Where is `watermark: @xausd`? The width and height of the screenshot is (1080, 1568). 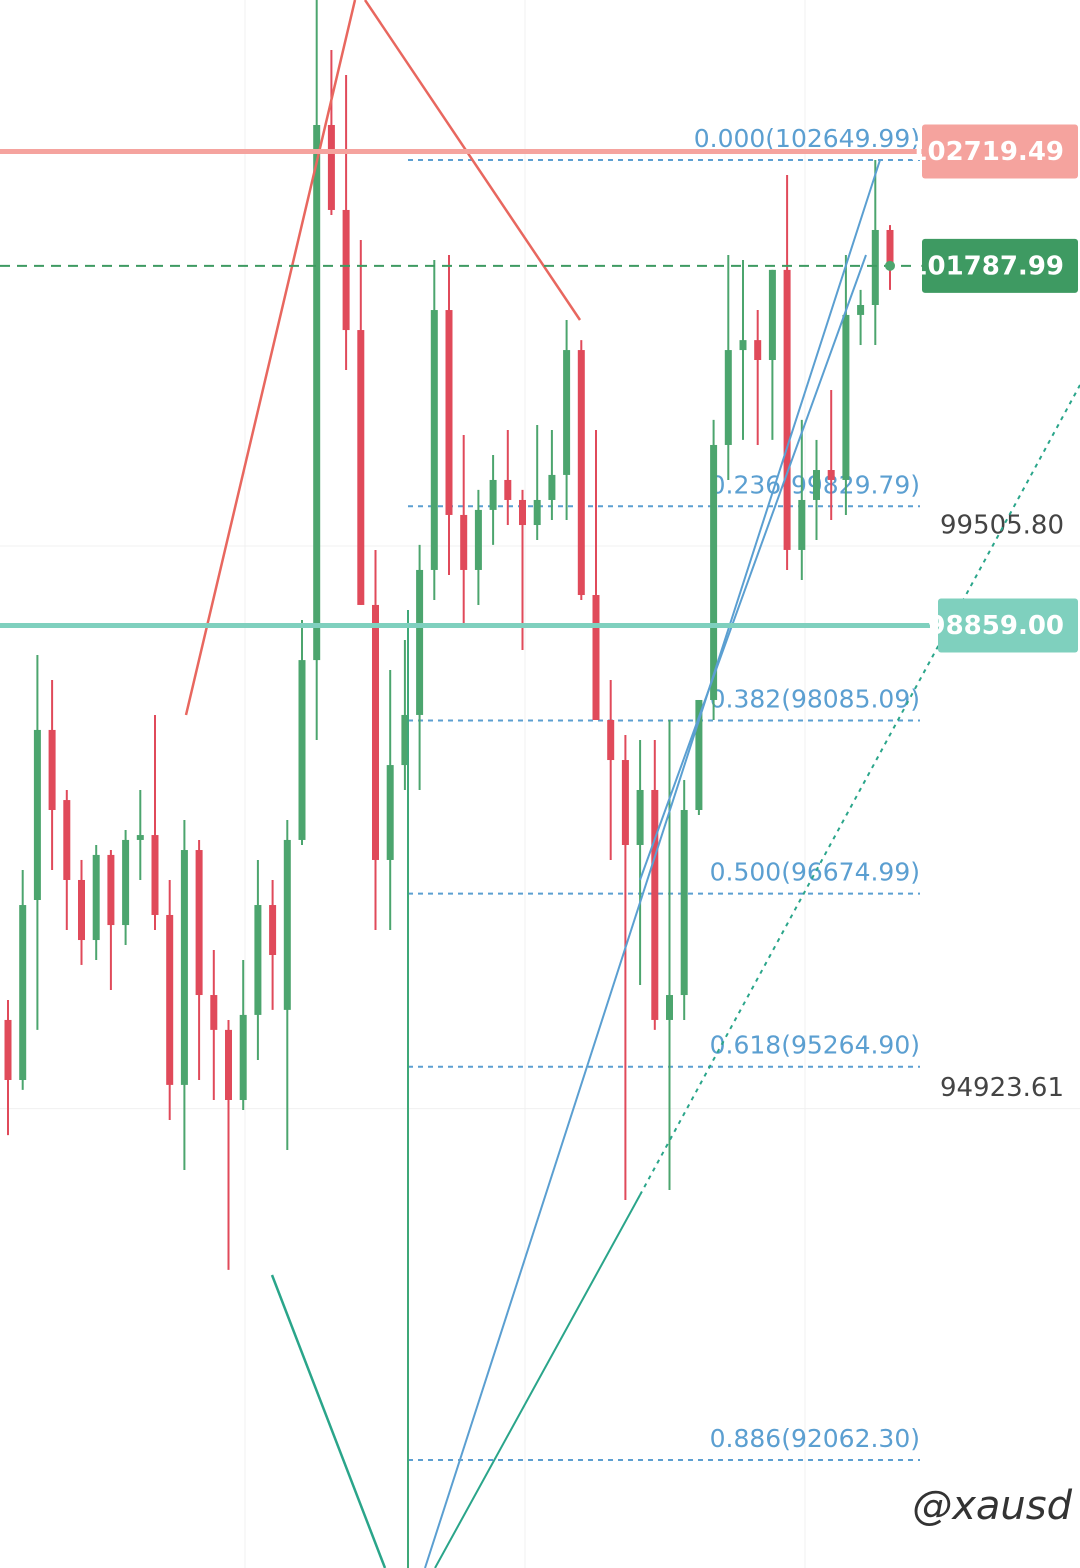
watermark: @xausd is located at coordinates (992, 1506).